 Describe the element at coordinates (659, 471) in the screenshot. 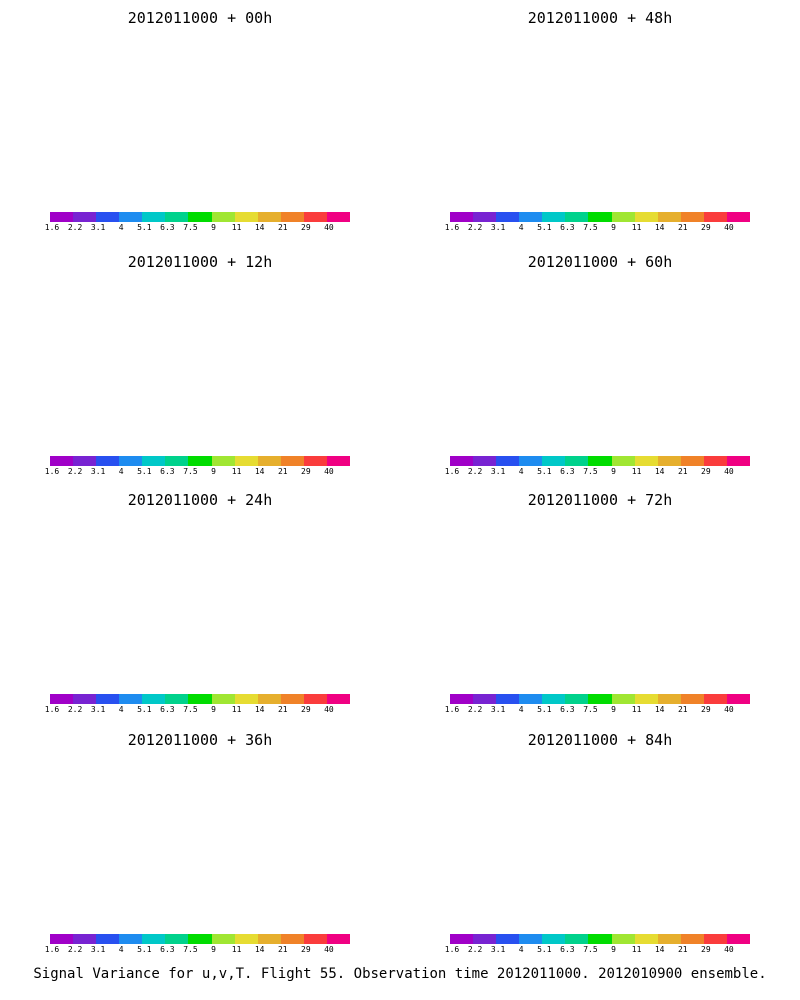

I see `colorbar-tick-label: 14` at that location.